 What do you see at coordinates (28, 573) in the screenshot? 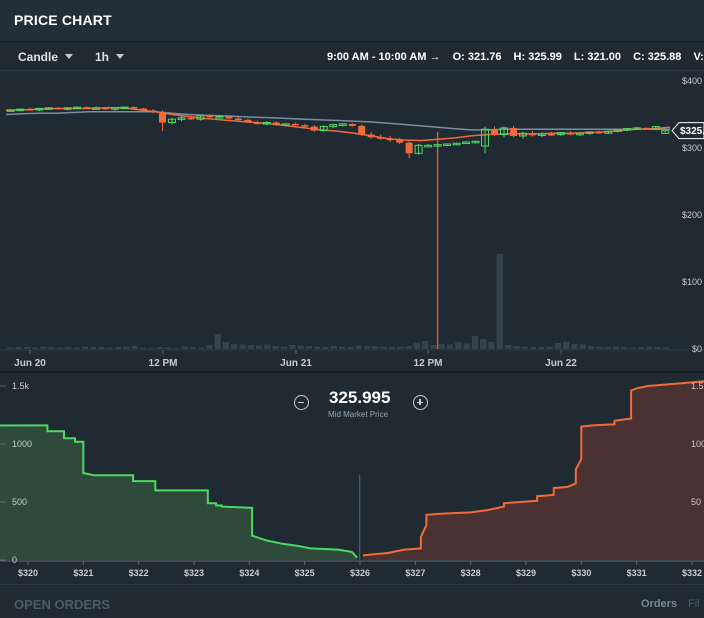
I see `x-tick-label: $320` at bounding box center [28, 573].